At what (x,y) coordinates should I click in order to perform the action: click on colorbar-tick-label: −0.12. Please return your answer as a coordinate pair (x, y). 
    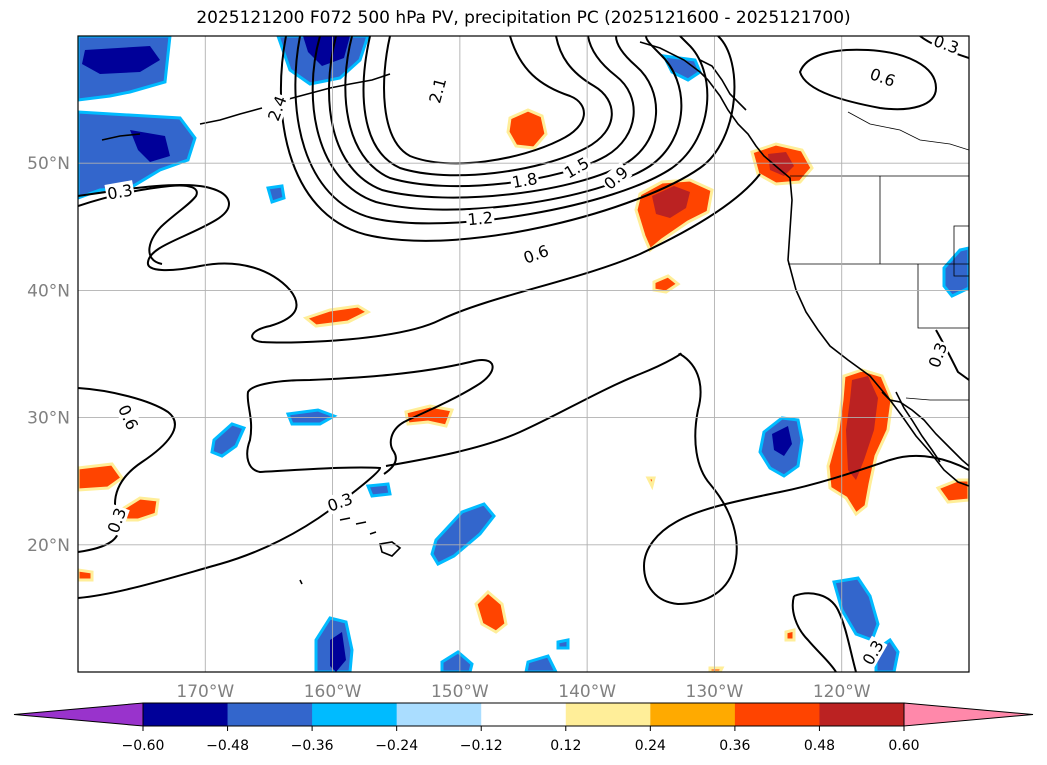
    Looking at the image, I should click on (481, 746).